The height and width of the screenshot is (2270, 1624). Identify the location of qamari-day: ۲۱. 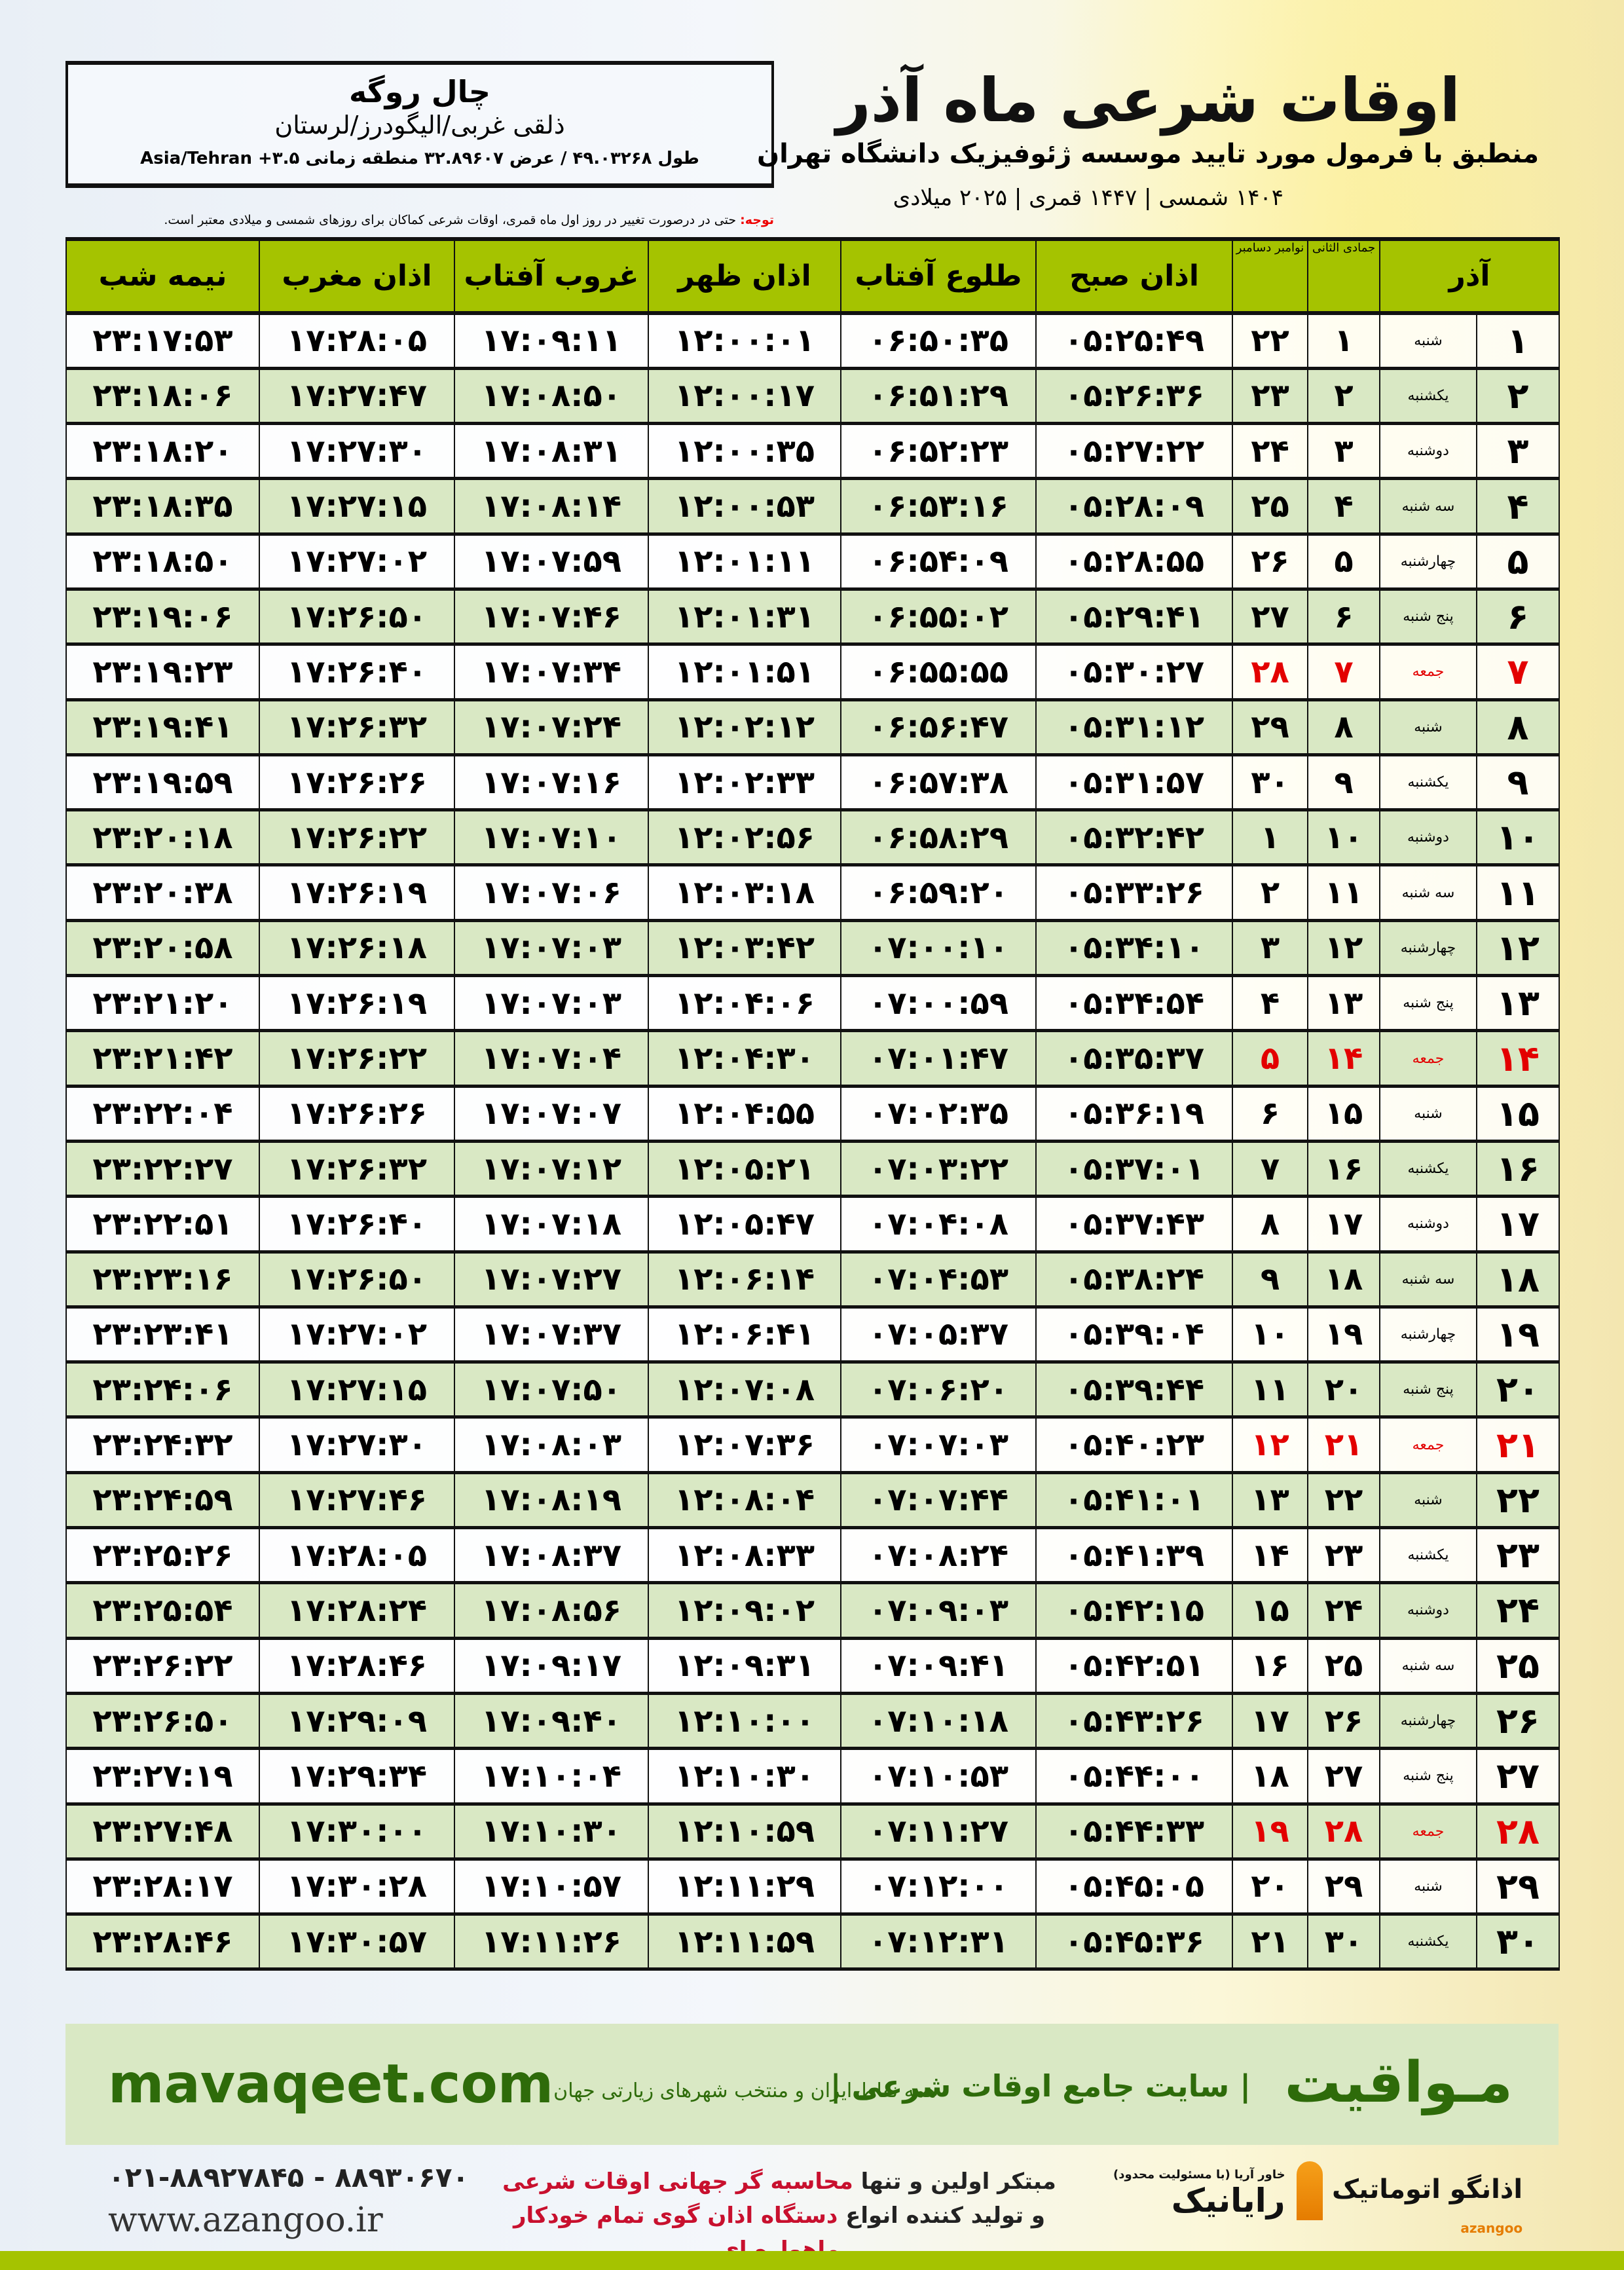
(1343, 1445).